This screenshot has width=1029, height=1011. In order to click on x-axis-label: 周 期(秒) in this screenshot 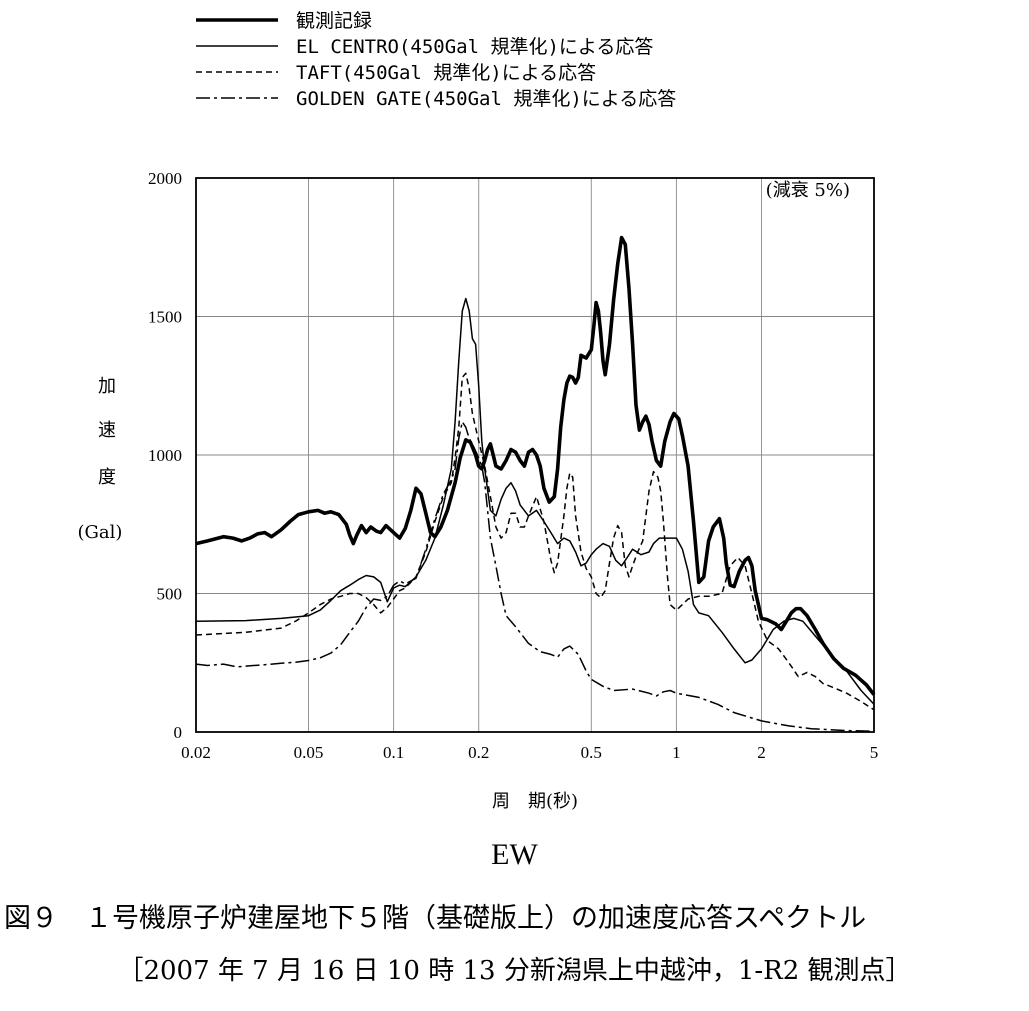, I will do `click(535, 801)`.